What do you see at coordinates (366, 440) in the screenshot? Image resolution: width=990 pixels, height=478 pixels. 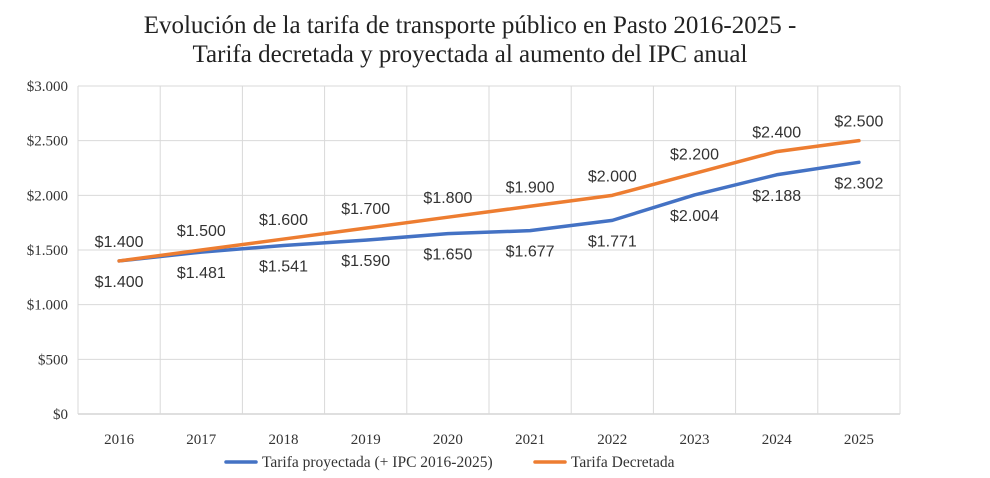 I see `x-tick-label: 2019` at bounding box center [366, 440].